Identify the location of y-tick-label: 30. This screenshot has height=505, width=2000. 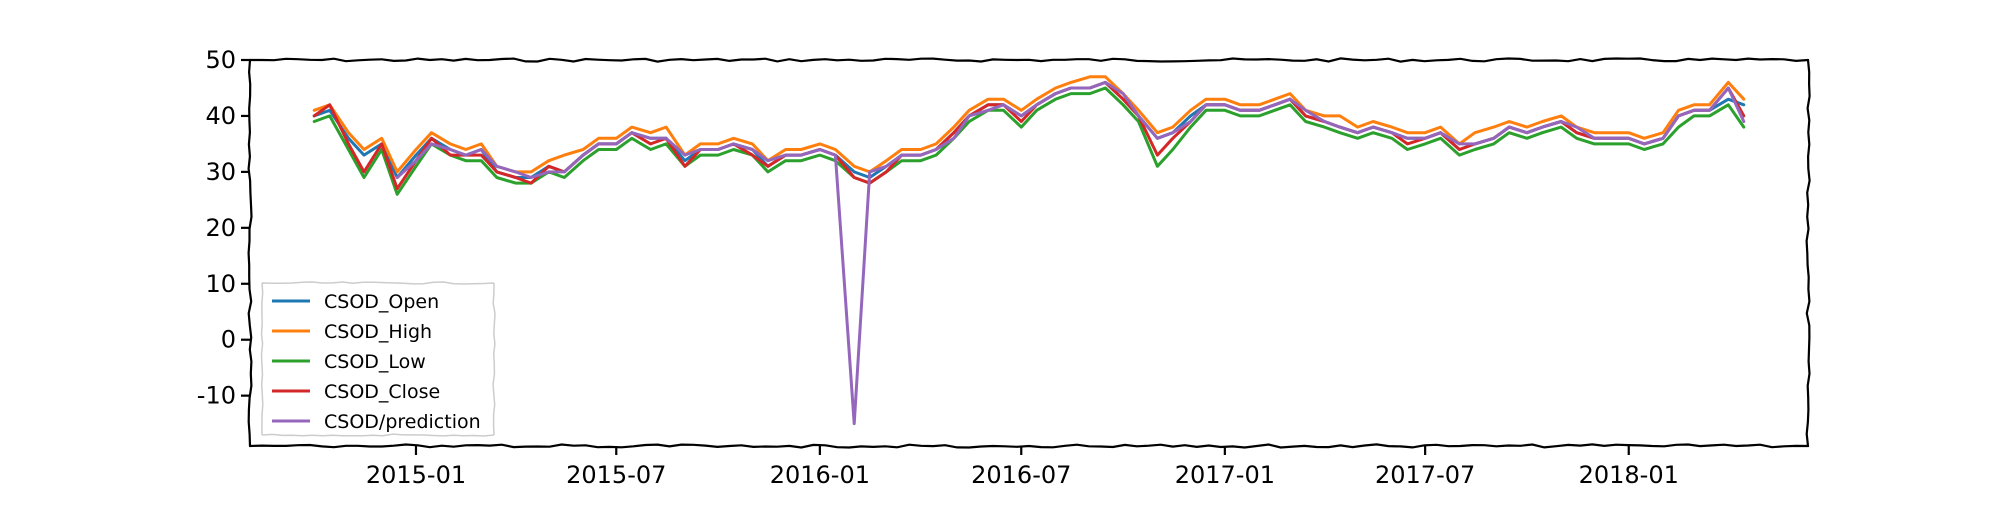
(220, 172).